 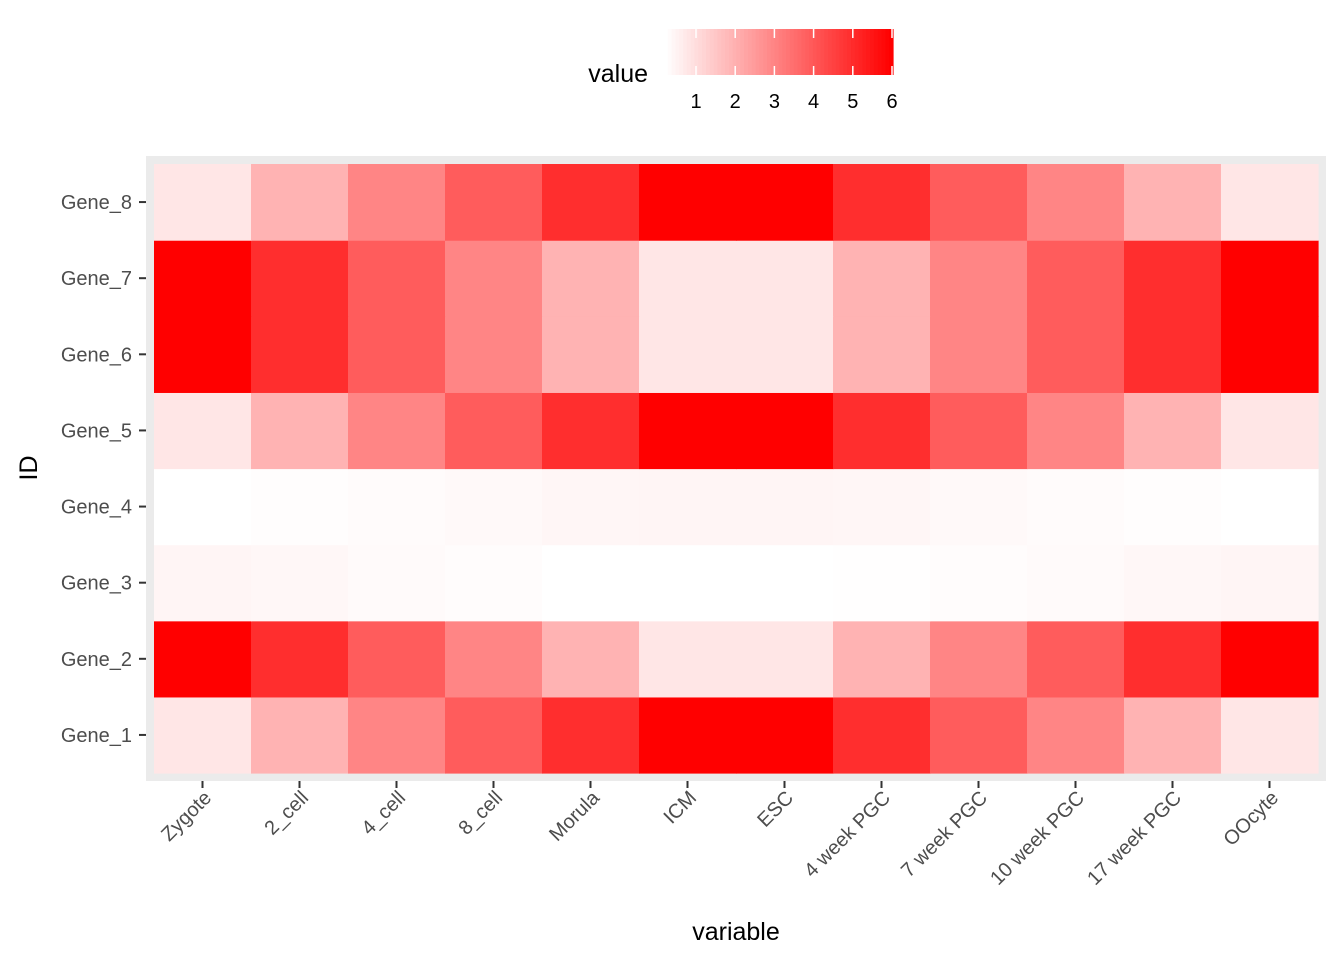 What do you see at coordinates (774, 102) in the screenshot?
I see `legend-tick-label: 3` at bounding box center [774, 102].